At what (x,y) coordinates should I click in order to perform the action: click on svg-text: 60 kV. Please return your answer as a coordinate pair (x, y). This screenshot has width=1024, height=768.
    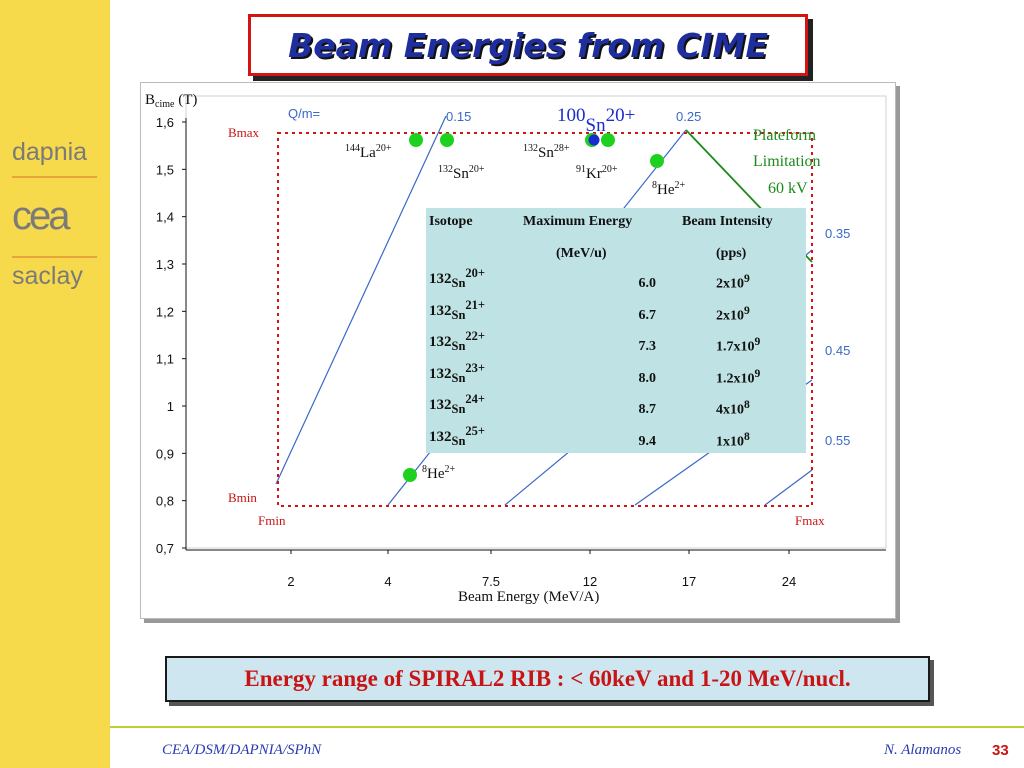
    Looking at the image, I should click on (788, 188).